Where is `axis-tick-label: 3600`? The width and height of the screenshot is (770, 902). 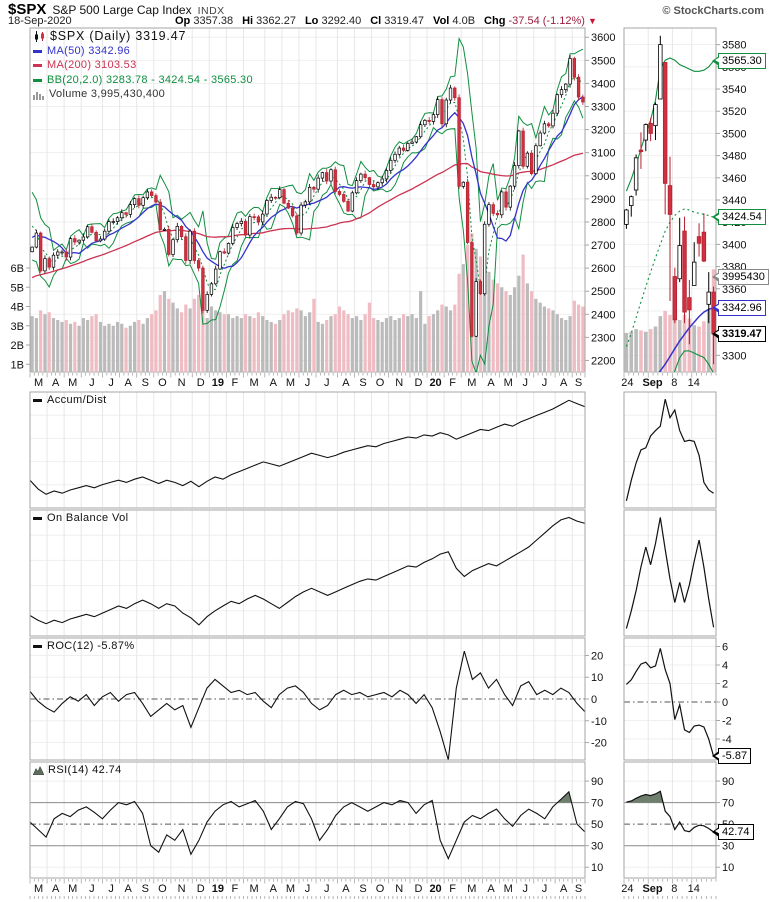
axis-tick-label: 3600 is located at coordinates (603, 38).